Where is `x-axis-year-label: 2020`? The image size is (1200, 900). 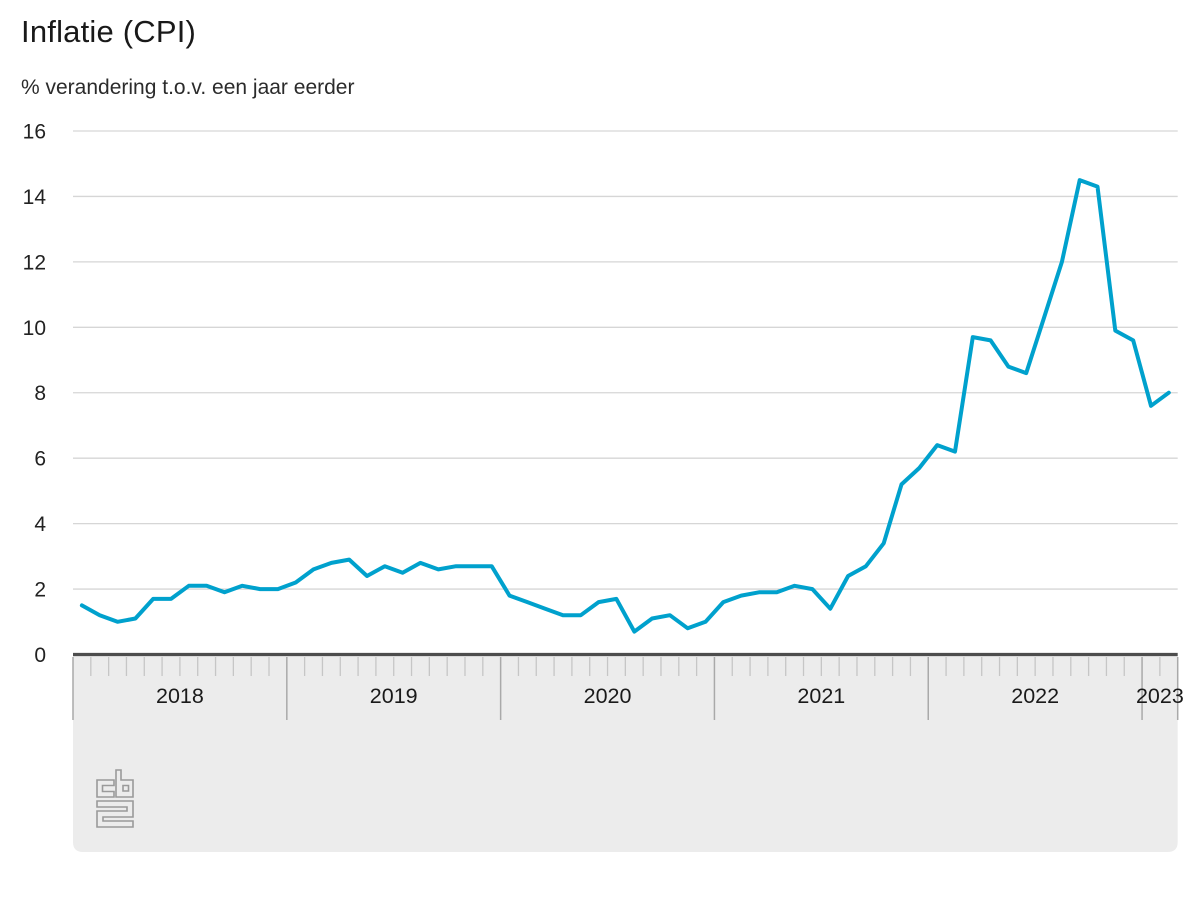 x-axis-year-label: 2020 is located at coordinates (608, 696).